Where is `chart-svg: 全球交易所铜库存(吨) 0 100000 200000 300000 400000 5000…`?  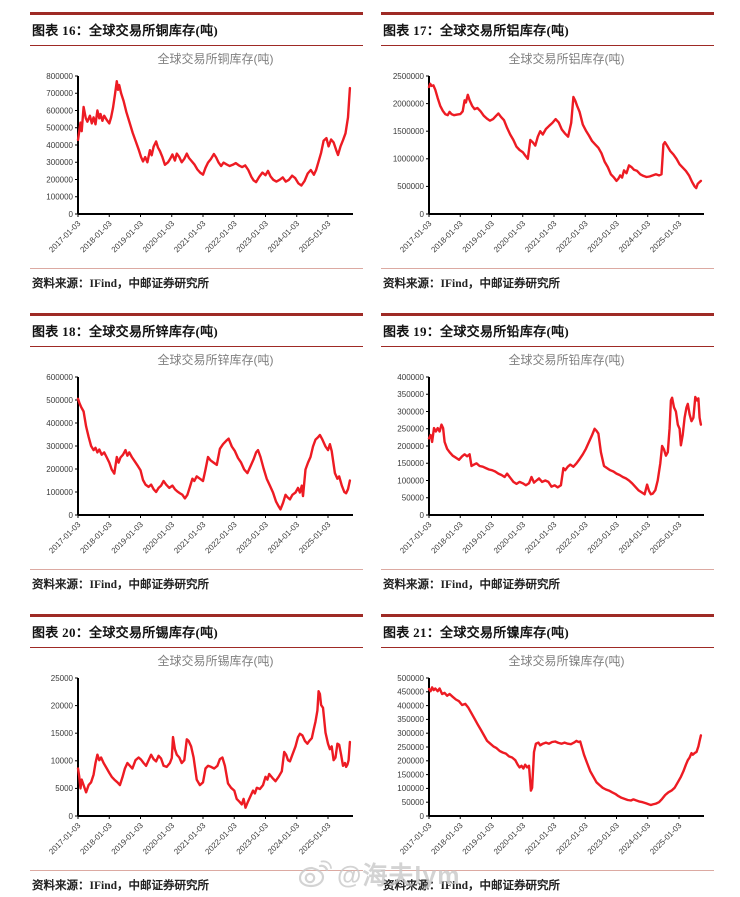 chart-svg: 全球交易所铜库存(吨) 0 100000 200000 300000 400000 5000… is located at coordinates (199, 153).